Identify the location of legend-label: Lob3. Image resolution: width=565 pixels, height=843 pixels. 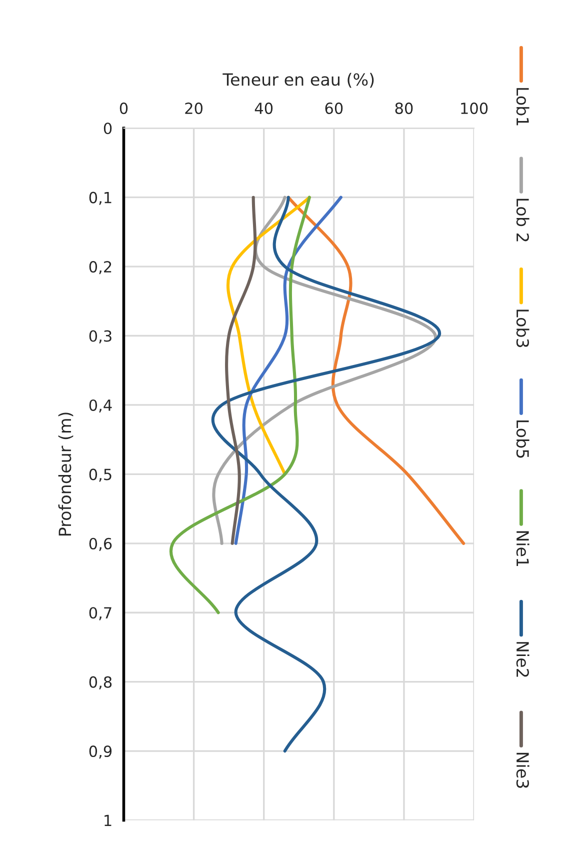
(523, 329).